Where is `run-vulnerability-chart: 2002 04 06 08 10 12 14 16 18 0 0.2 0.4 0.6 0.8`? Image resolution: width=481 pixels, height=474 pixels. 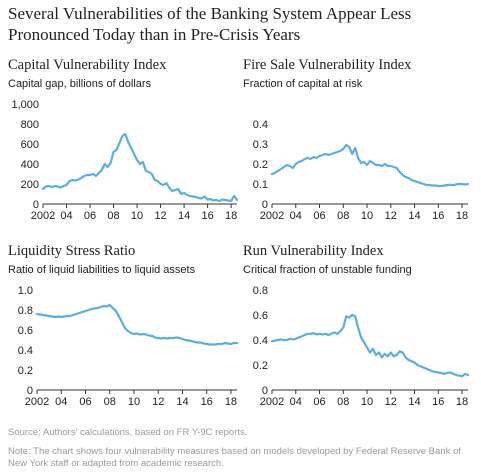 run-vulnerability-chart: 2002 04 06 08 10 12 14 16 18 0 0.2 0.4 0.6 0.8 is located at coordinates (361, 346).